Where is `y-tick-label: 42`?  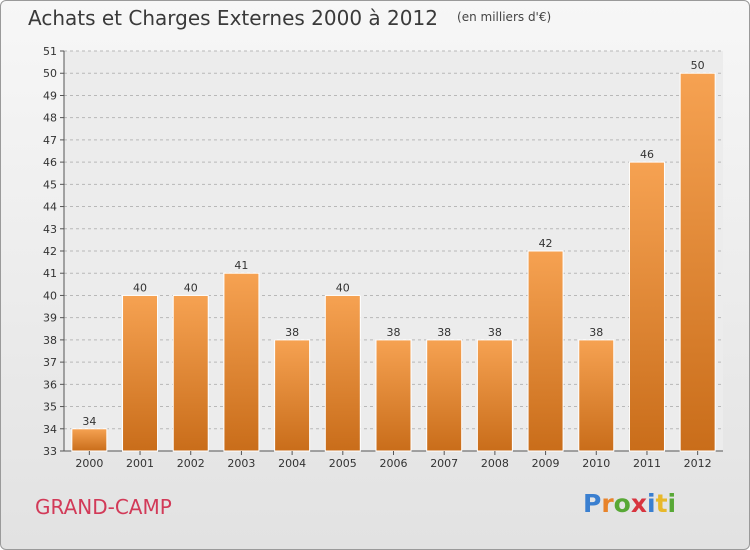 y-tick-label: 42 is located at coordinates (50, 251).